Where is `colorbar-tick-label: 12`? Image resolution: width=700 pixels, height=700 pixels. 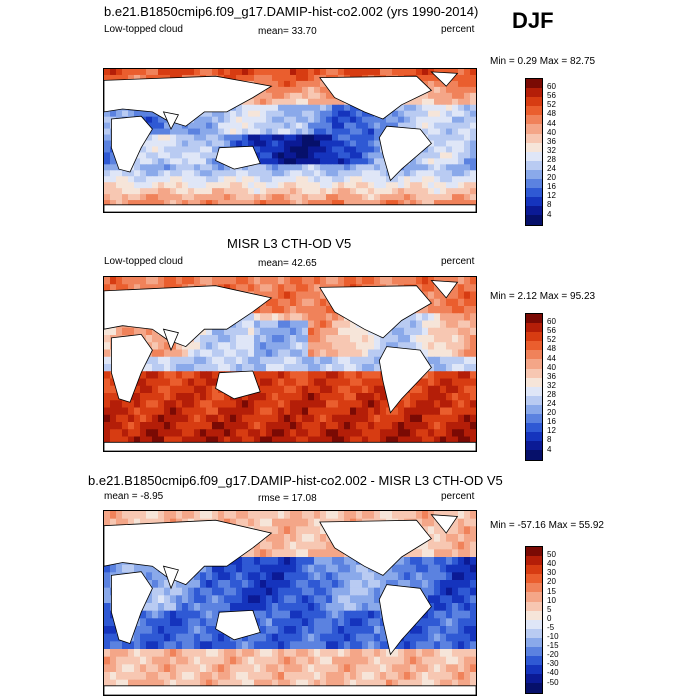 colorbar-tick-label: 12 is located at coordinates (551, 431).